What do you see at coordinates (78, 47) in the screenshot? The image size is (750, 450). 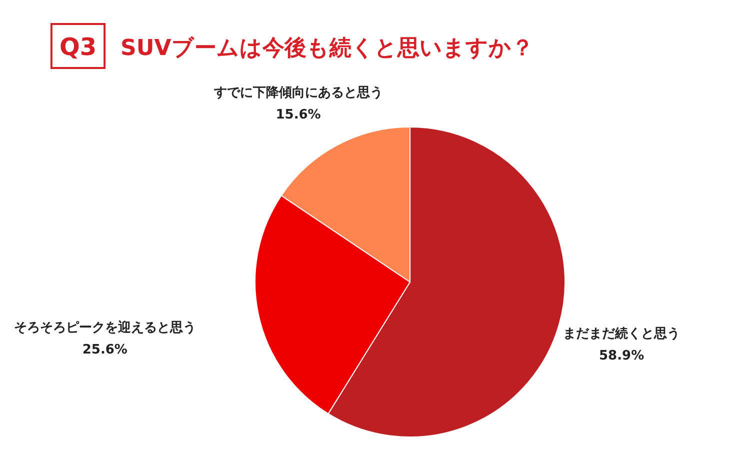 I see `text: Q3` at bounding box center [78, 47].